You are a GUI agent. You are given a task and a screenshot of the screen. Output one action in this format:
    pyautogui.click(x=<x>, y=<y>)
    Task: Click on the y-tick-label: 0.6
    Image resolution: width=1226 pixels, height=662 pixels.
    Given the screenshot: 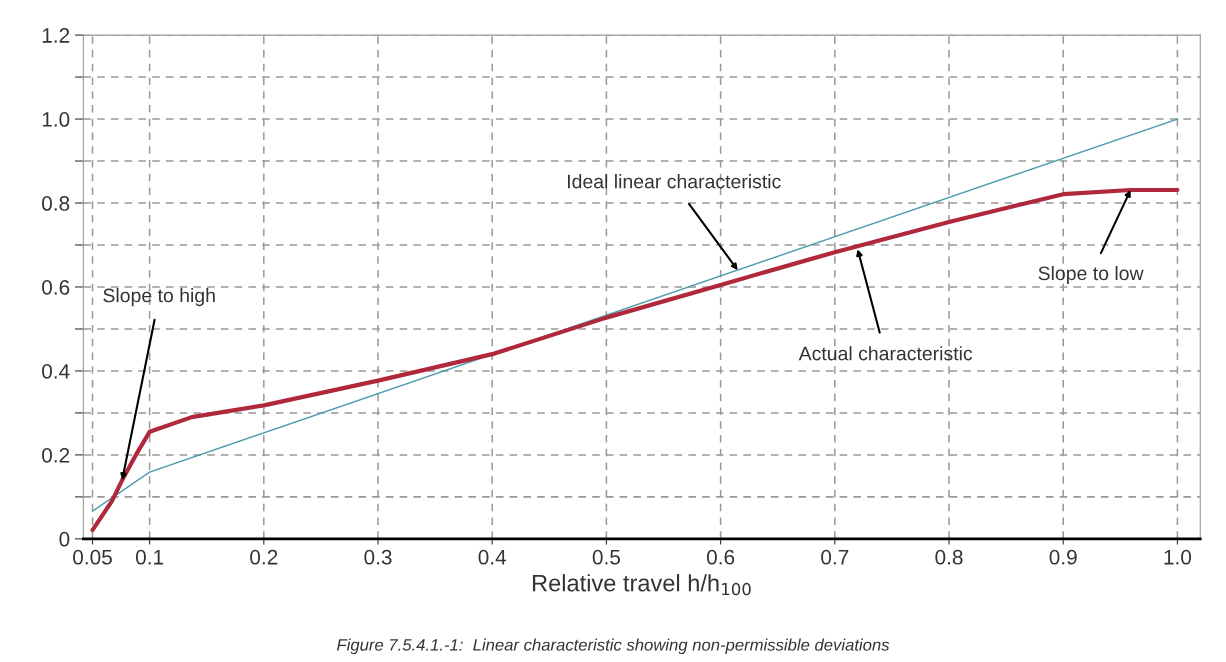 What is the action you would take?
    pyautogui.click(x=56, y=287)
    